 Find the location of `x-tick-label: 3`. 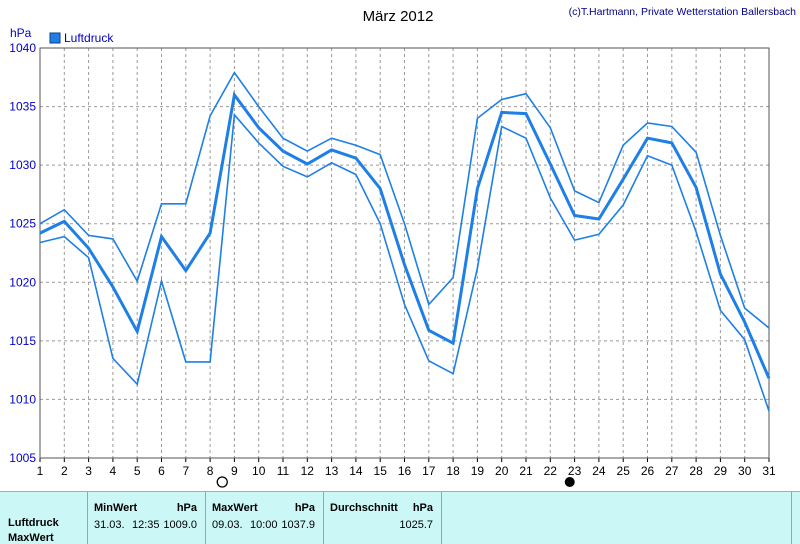

x-tick-label: 3 is located at coordinates (88, 471).